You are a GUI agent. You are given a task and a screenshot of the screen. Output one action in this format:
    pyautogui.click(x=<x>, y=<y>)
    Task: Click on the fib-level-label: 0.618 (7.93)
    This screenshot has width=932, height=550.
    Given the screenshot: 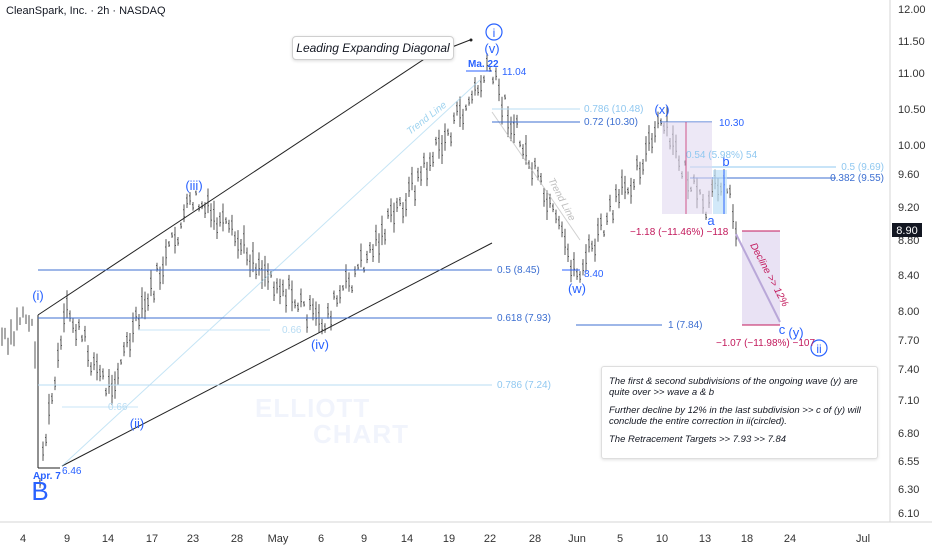 What is the action you would take?
    pyautogui.click(x=524, y=318)
    